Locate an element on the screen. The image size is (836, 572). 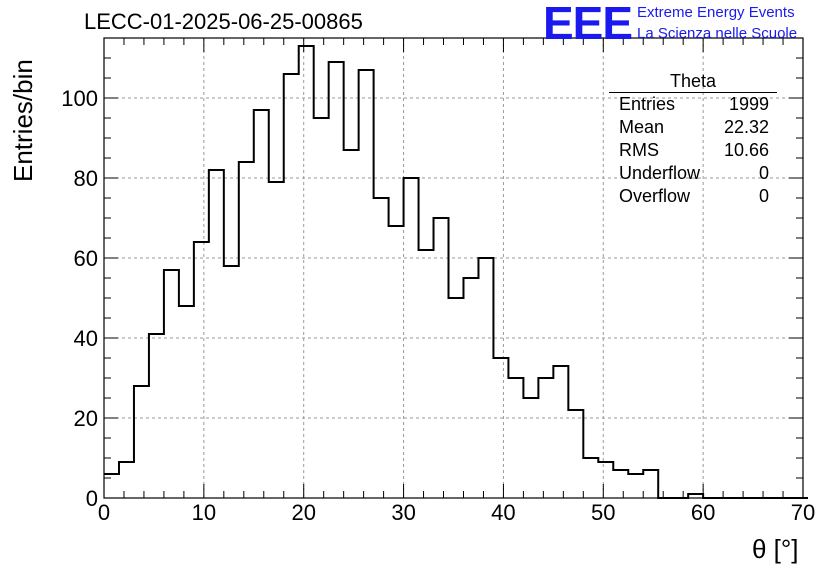
x-axis-label: θ [°] is located at coordinates (775, 549).